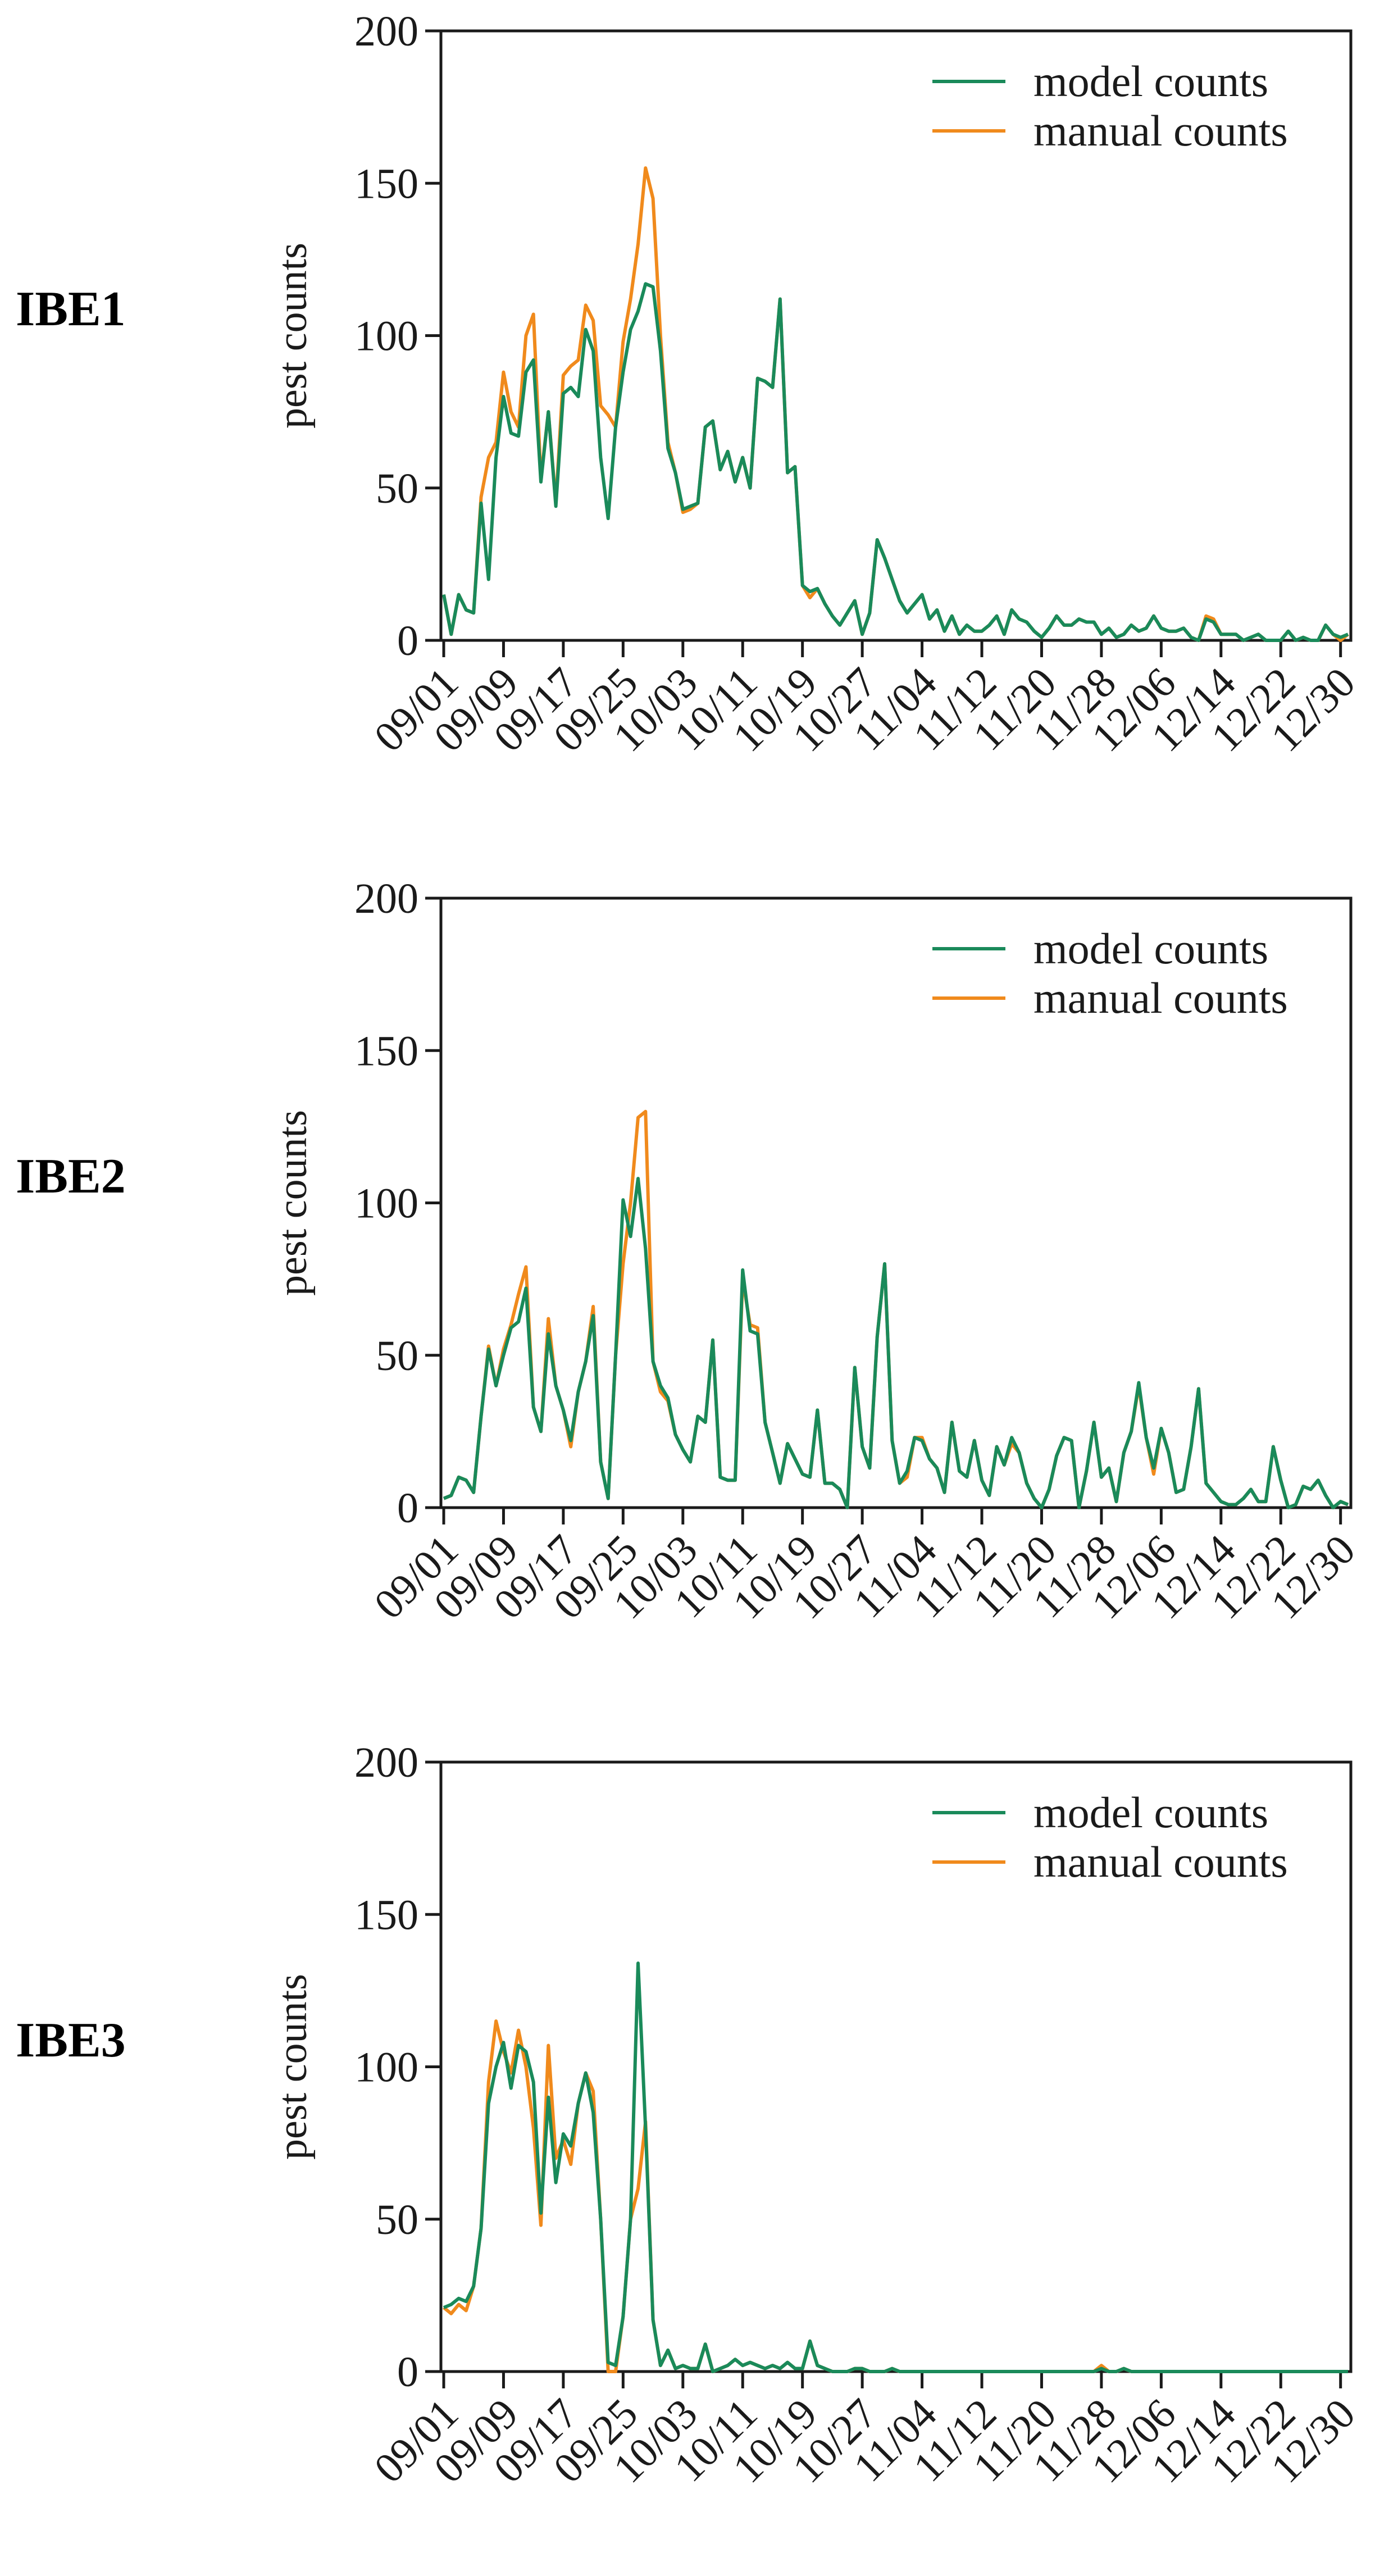 This screenshot has width=1375, height=2576. Describe the element at coordinates (71, 1176) in the screenshot. I see `panel-label: IBE2` at that location.